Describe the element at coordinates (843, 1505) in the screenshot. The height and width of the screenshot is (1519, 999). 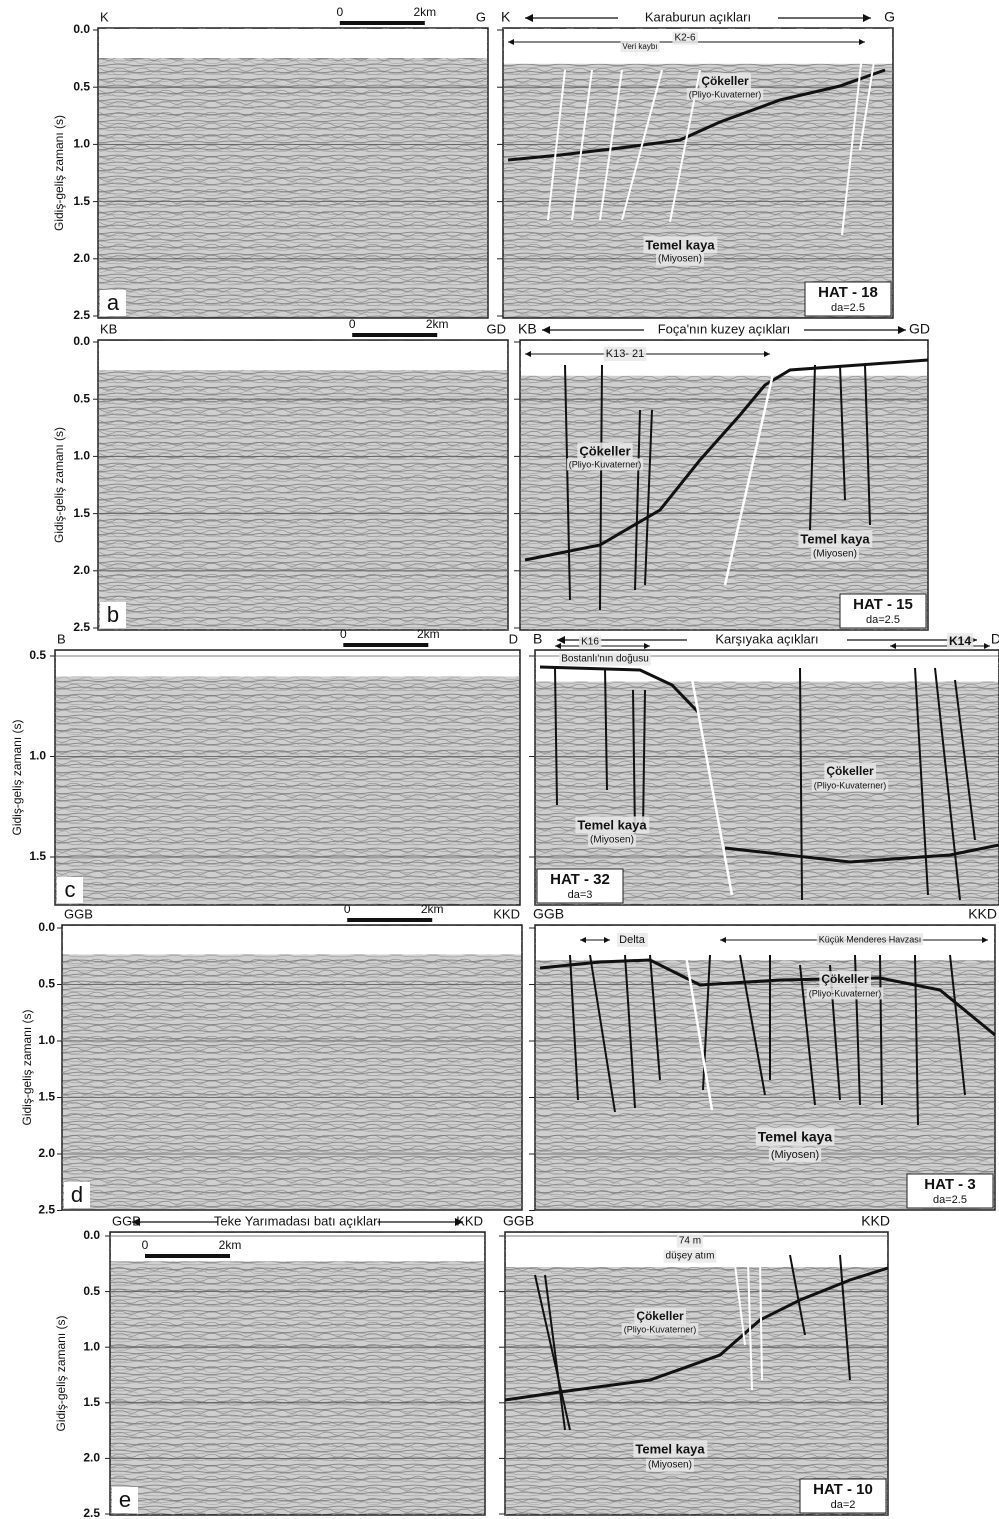
I see `da-label: da=2` at that location.